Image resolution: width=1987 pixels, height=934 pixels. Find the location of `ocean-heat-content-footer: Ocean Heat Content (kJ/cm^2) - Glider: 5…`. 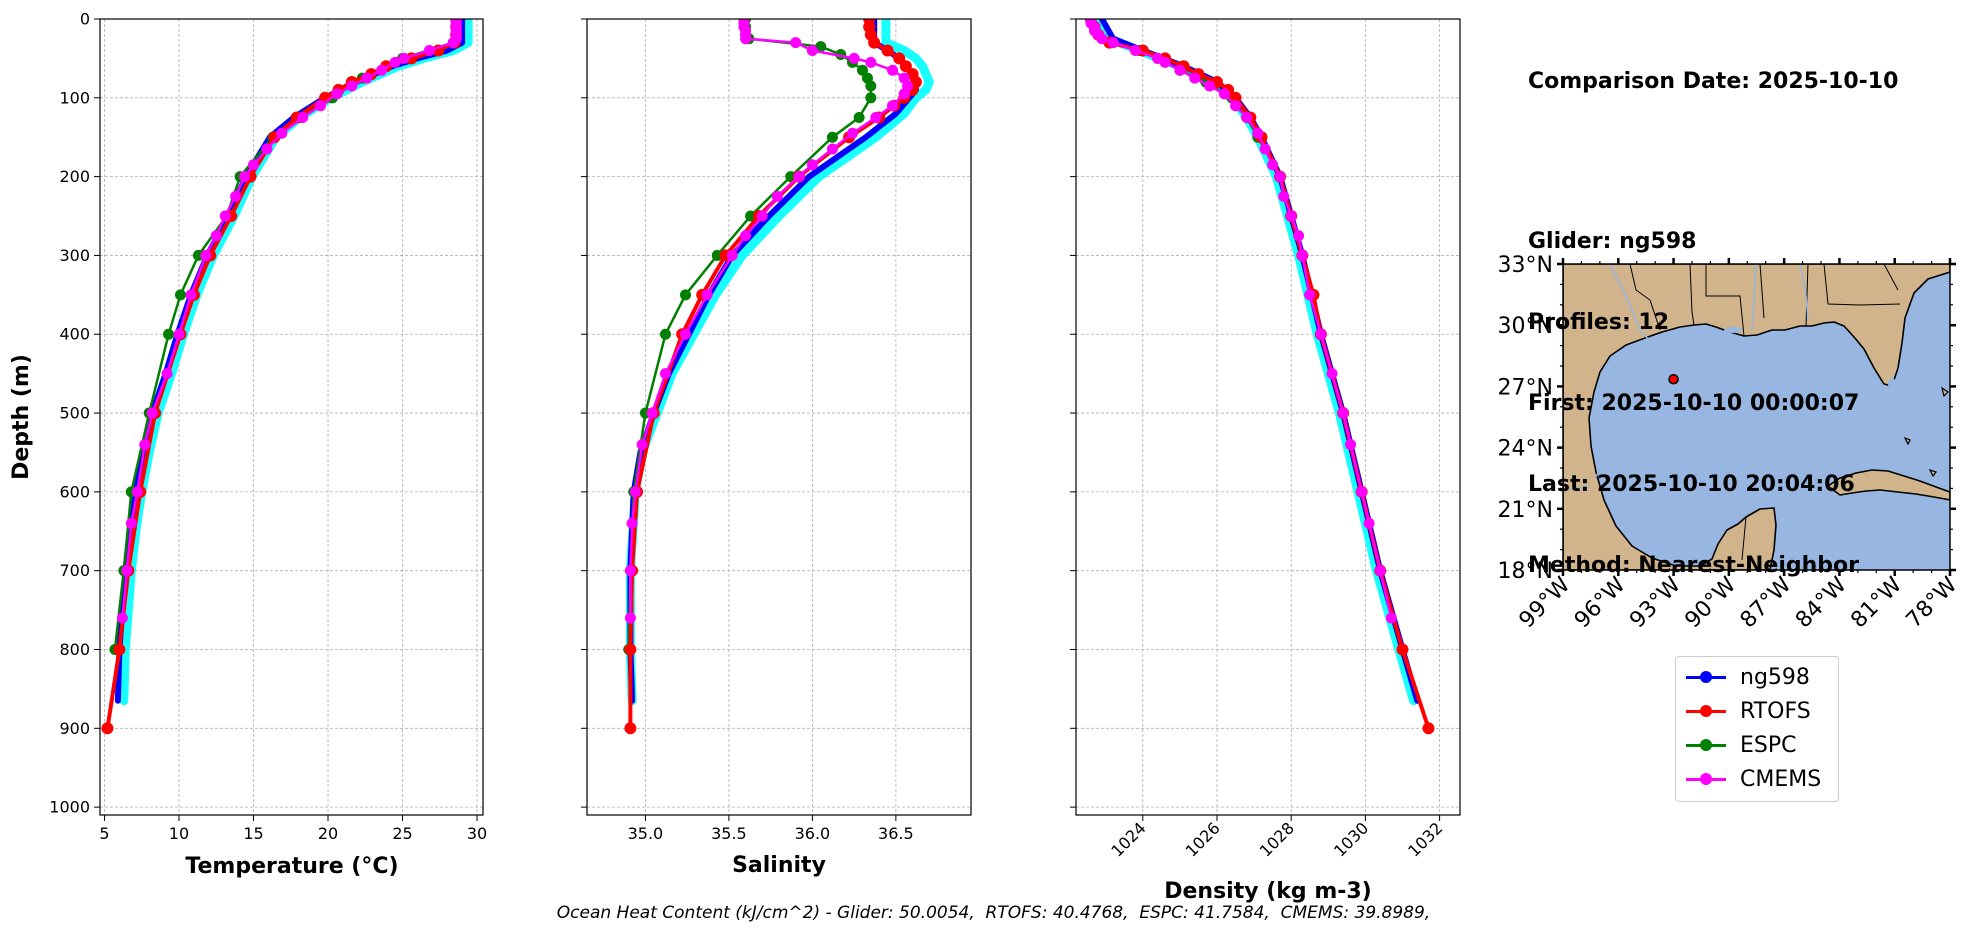

ocean-heat-content-footer: Ocean Heat Content (kJ/cm^2) - Glider: 5… is located at coordinates (993, 913).